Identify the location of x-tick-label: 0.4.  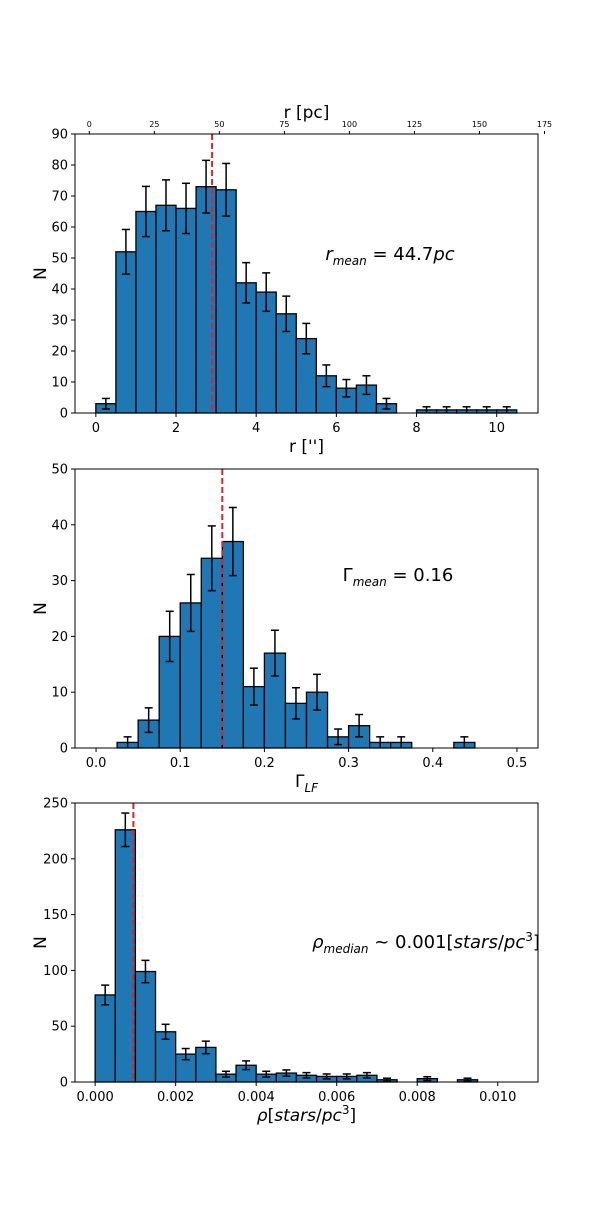
(432, 763).